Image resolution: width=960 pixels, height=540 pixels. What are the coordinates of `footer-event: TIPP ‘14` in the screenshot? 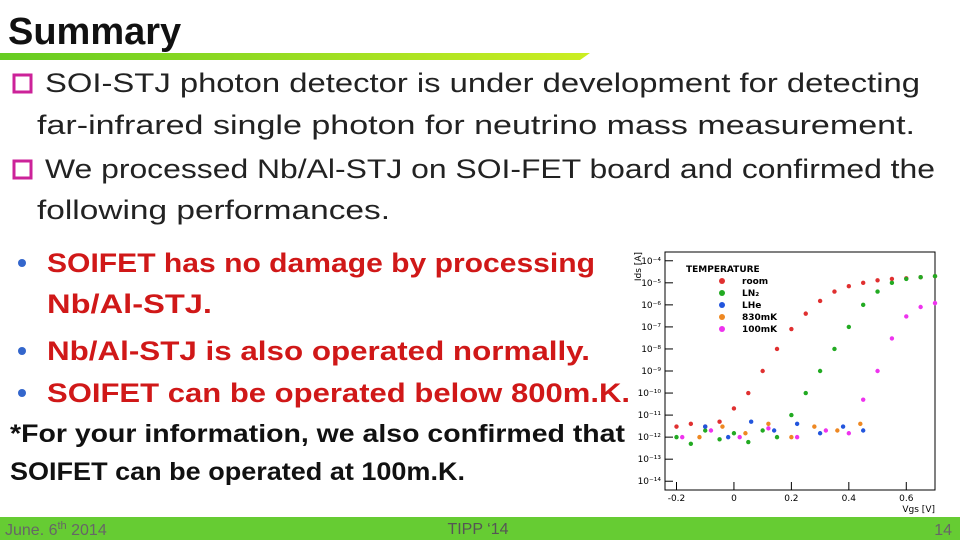 It's located at (477, 529).